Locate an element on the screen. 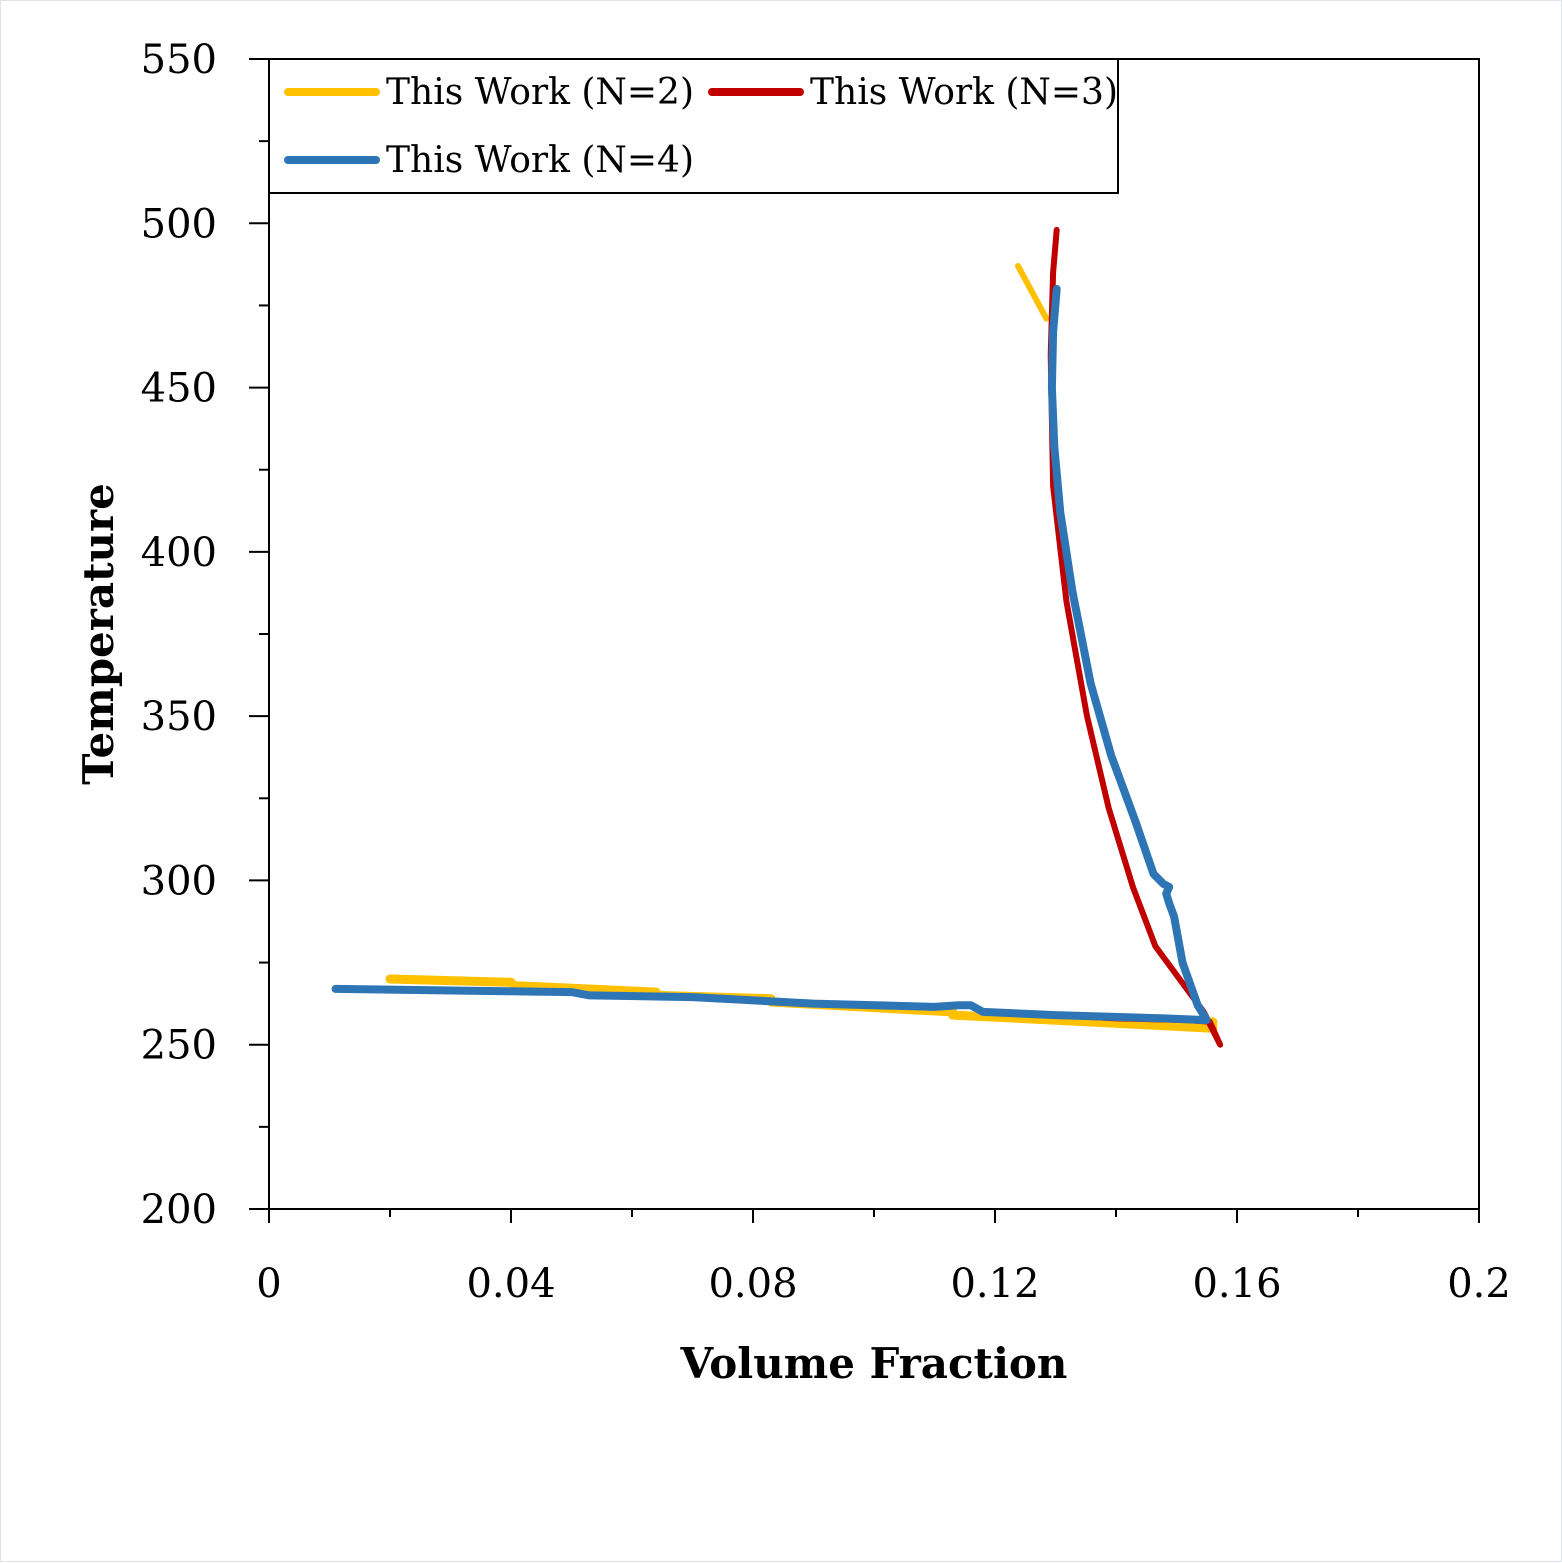  y-tick-label: 550 is located at coordinates (179, 60).